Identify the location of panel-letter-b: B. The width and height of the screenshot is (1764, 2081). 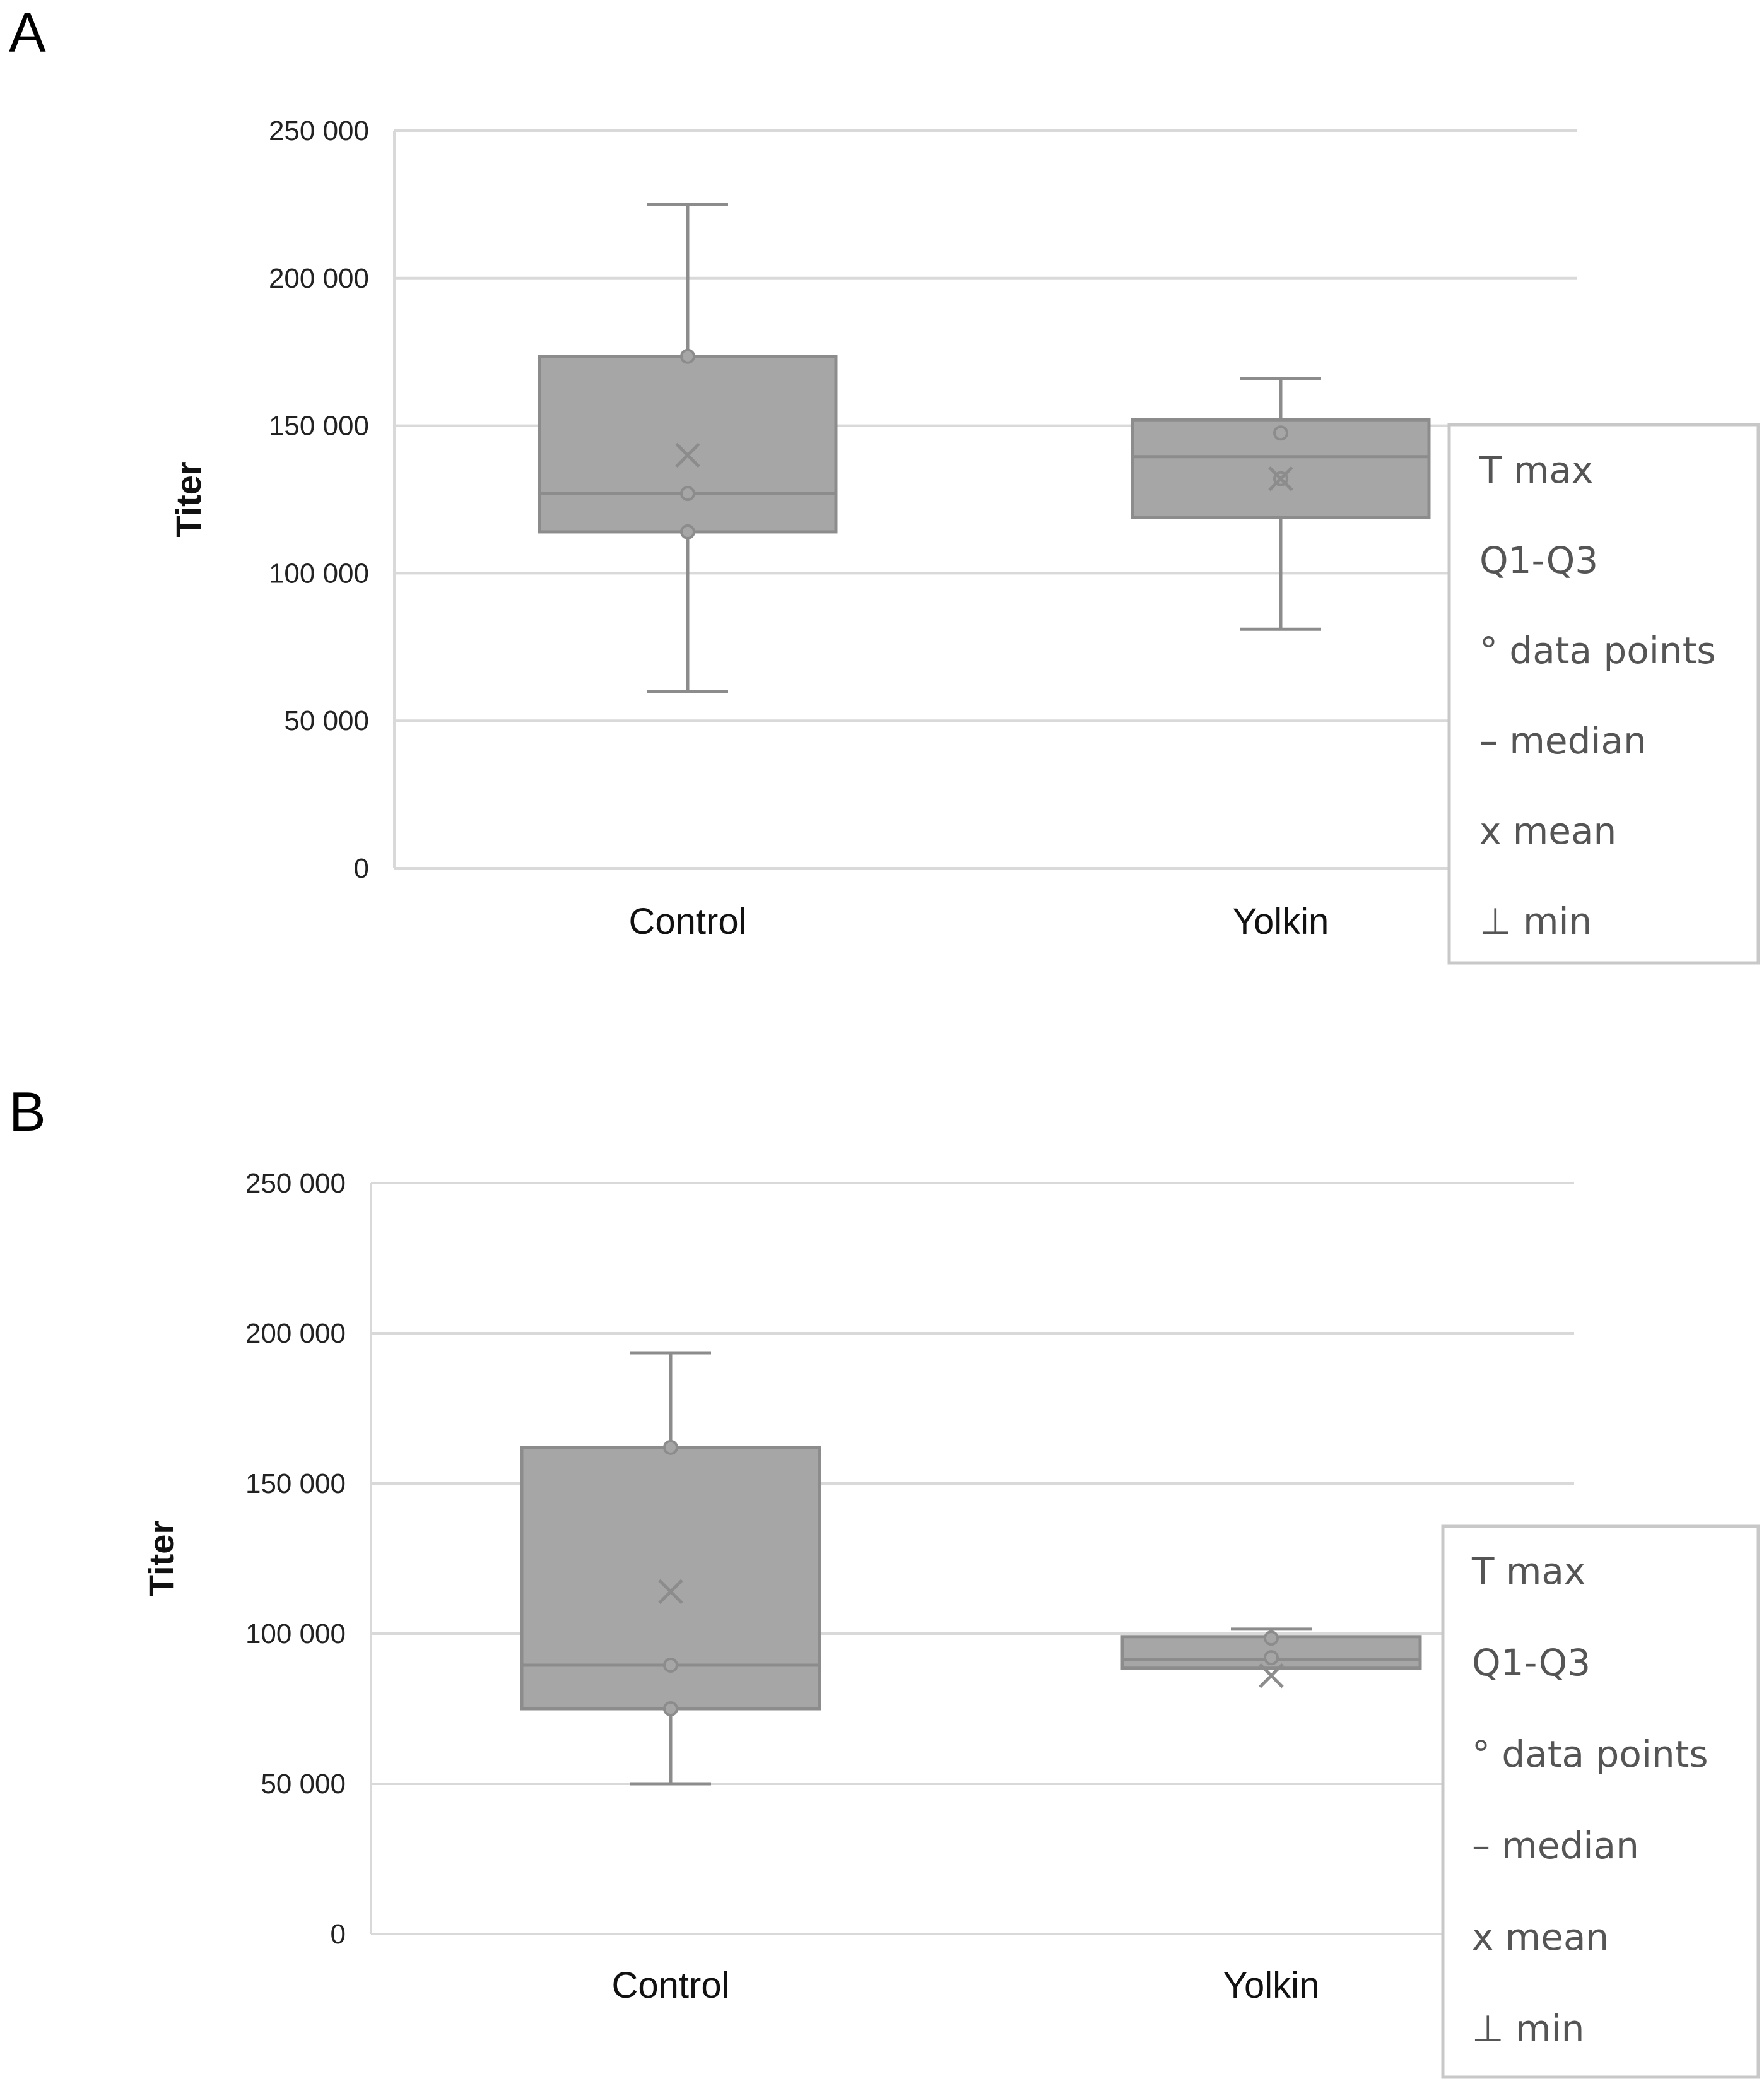
(27, 1111).